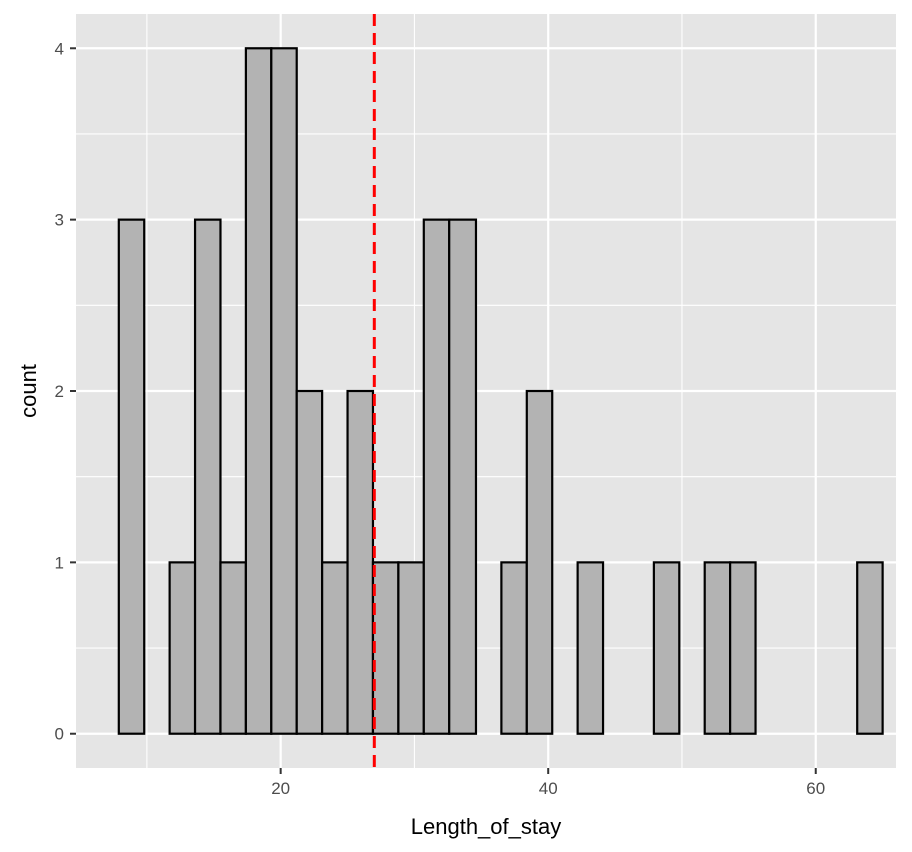 Image resolution: width=912 pixels, height=852 pixels. What do you see at coordinates (59, 48) in the screenshot?
I see `y-tick-label: 4` at bounding box center [59, 48].